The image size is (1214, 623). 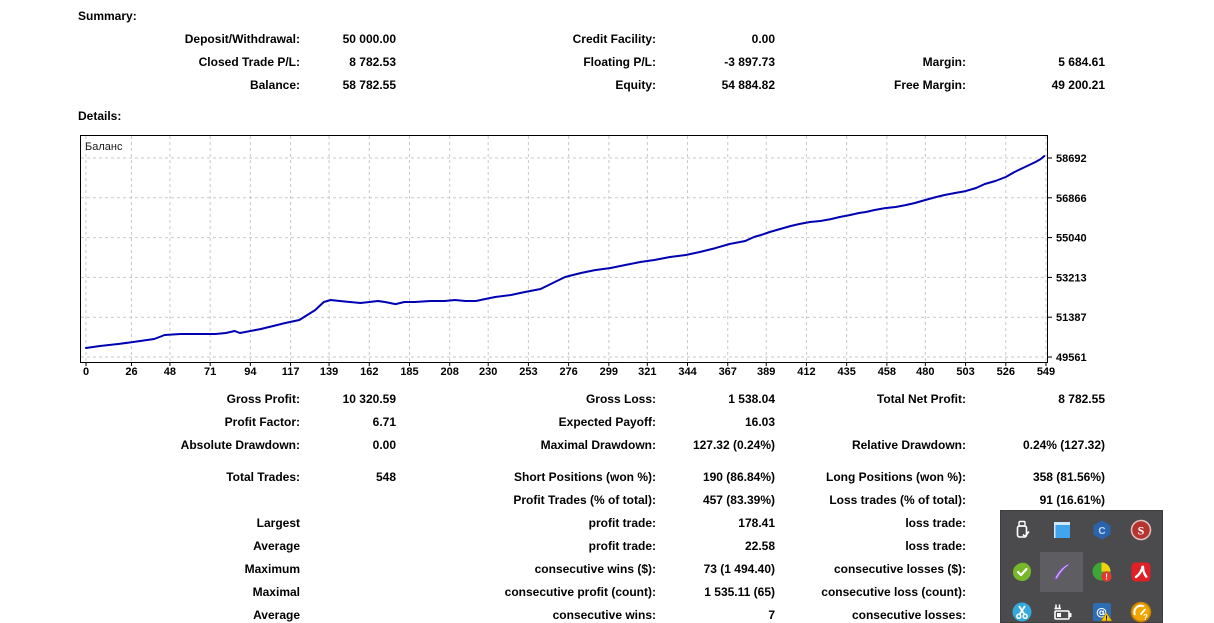 What do you see at coordinates (635, 85) in the screenshot?
I see `equity-label: Equity:` at bounding box center [635, 85].